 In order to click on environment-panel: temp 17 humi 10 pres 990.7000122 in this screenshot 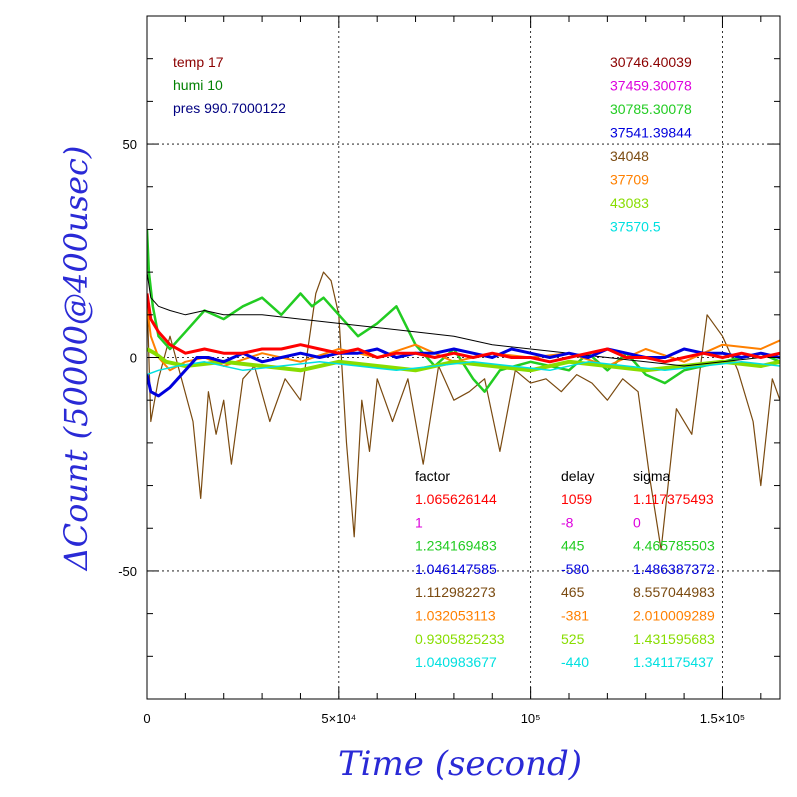, I will do `click(229, 85)`.